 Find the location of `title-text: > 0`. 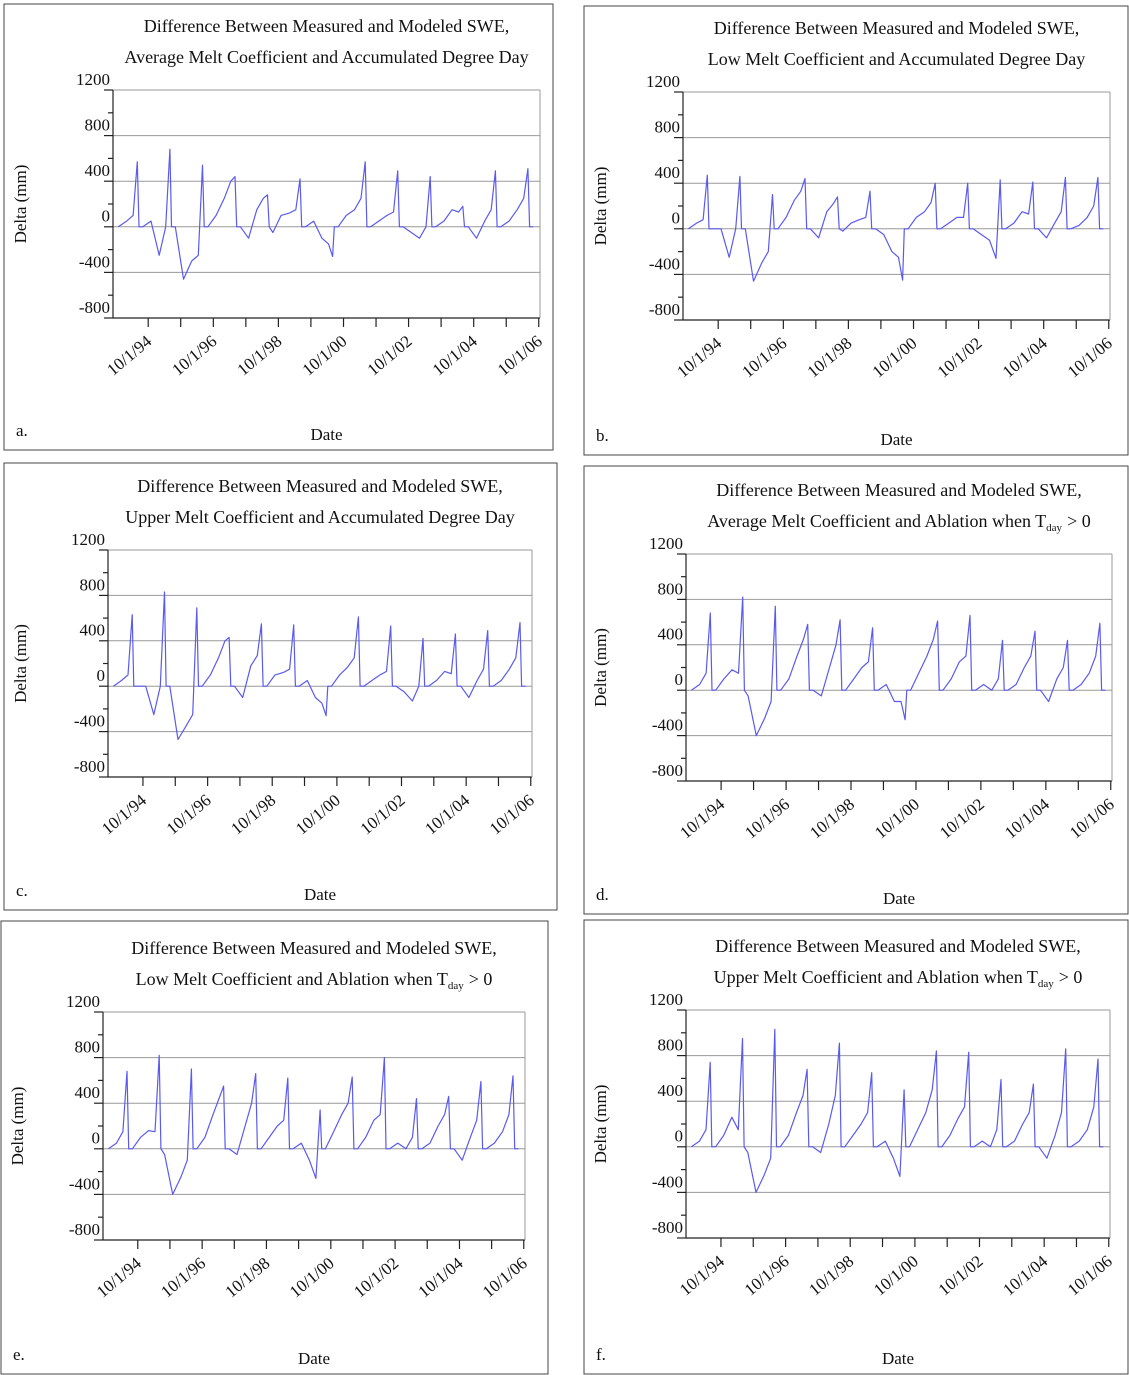

title-text: > 0 is located at coordinates (481, 979).